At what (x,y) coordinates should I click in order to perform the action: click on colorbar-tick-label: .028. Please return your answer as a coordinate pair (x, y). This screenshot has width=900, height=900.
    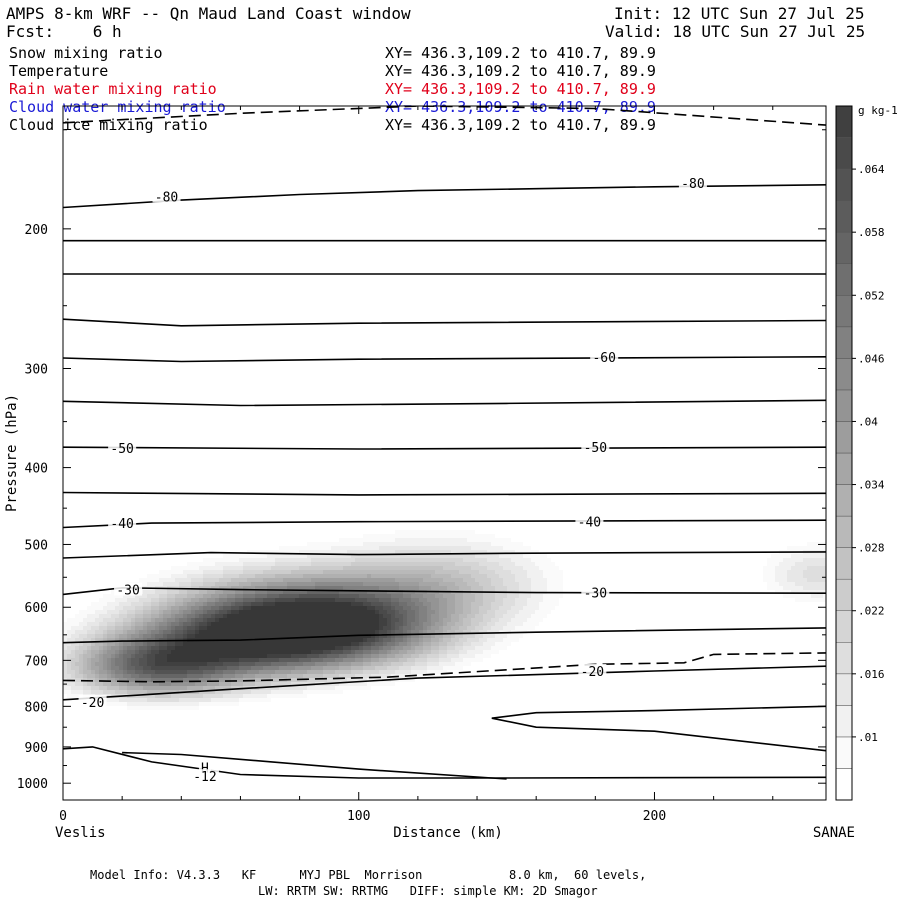
    Looking at the image, I should click on (871, 548).